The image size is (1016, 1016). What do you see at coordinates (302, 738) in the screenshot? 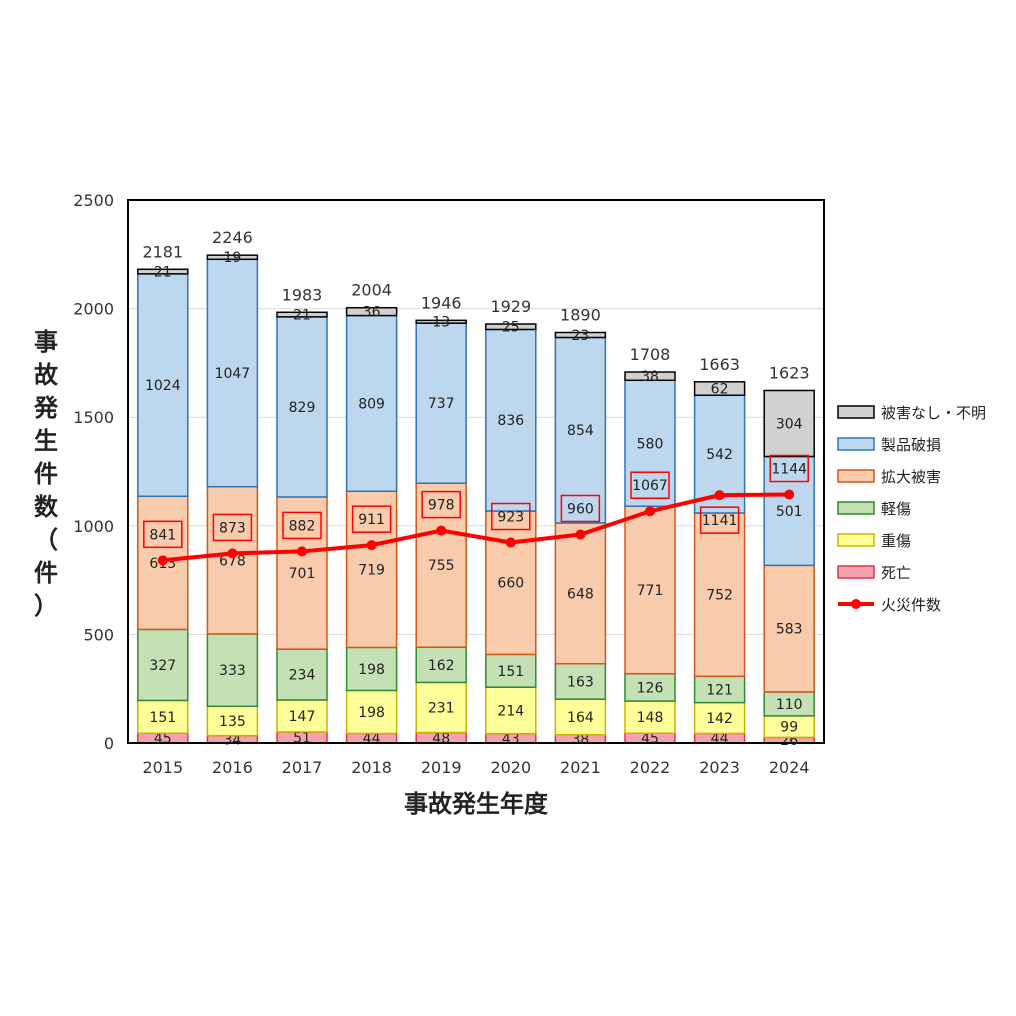
I see `data-label: 51` at bounding box center [302, 738].